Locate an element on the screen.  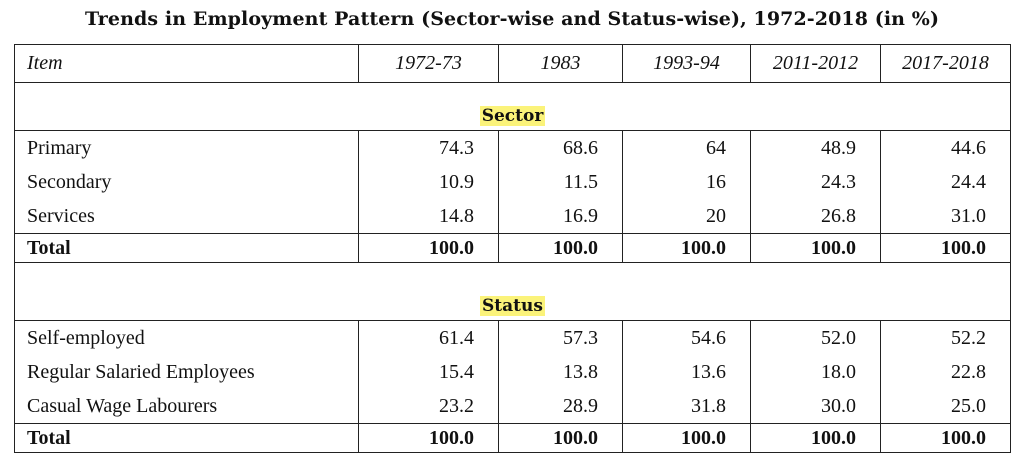
table-row: Self-employed 61.4 57.3 54.6 52.0 52.2 is located at coordinates (512, 337).